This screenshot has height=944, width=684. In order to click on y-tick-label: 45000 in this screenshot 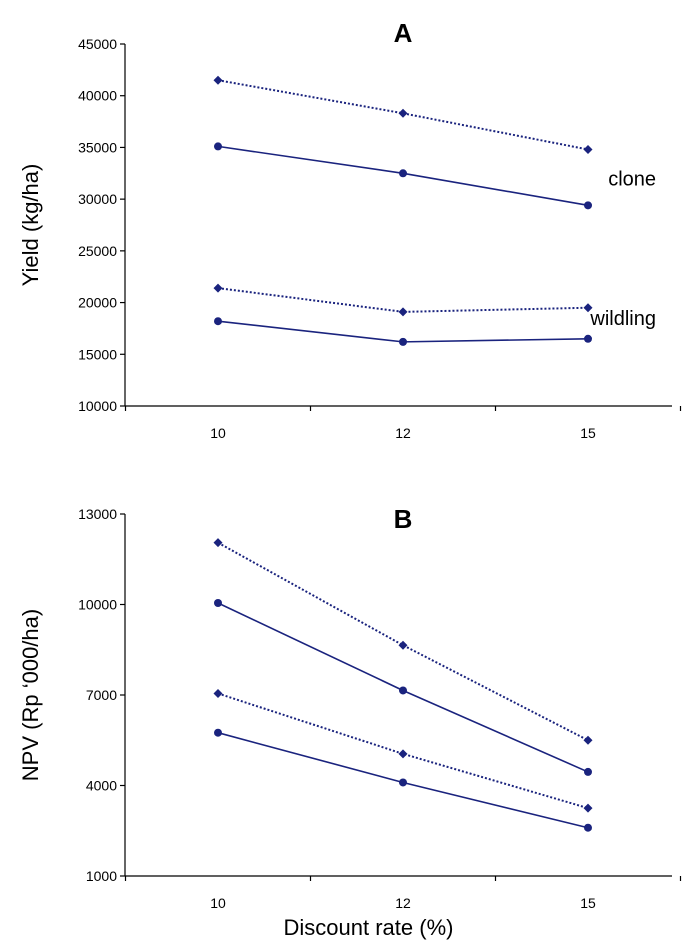, I will do `click(97, 44)`.